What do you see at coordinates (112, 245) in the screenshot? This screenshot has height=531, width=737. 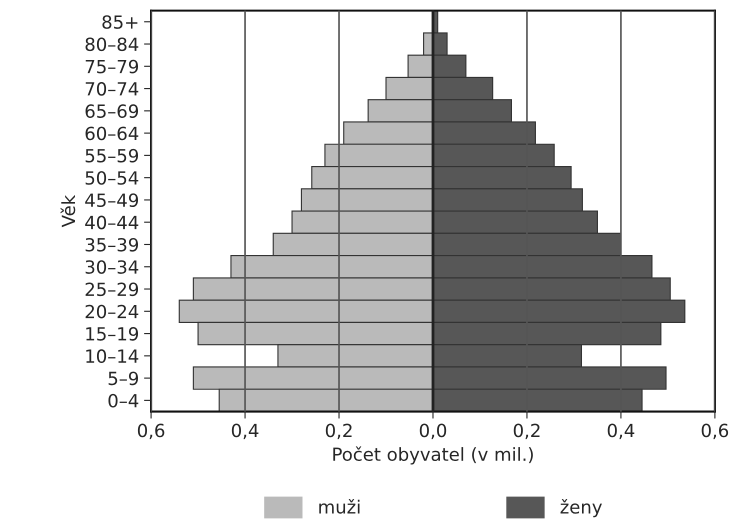 I see `y-tick-label: 35–39` at bounding box center [112, 245].